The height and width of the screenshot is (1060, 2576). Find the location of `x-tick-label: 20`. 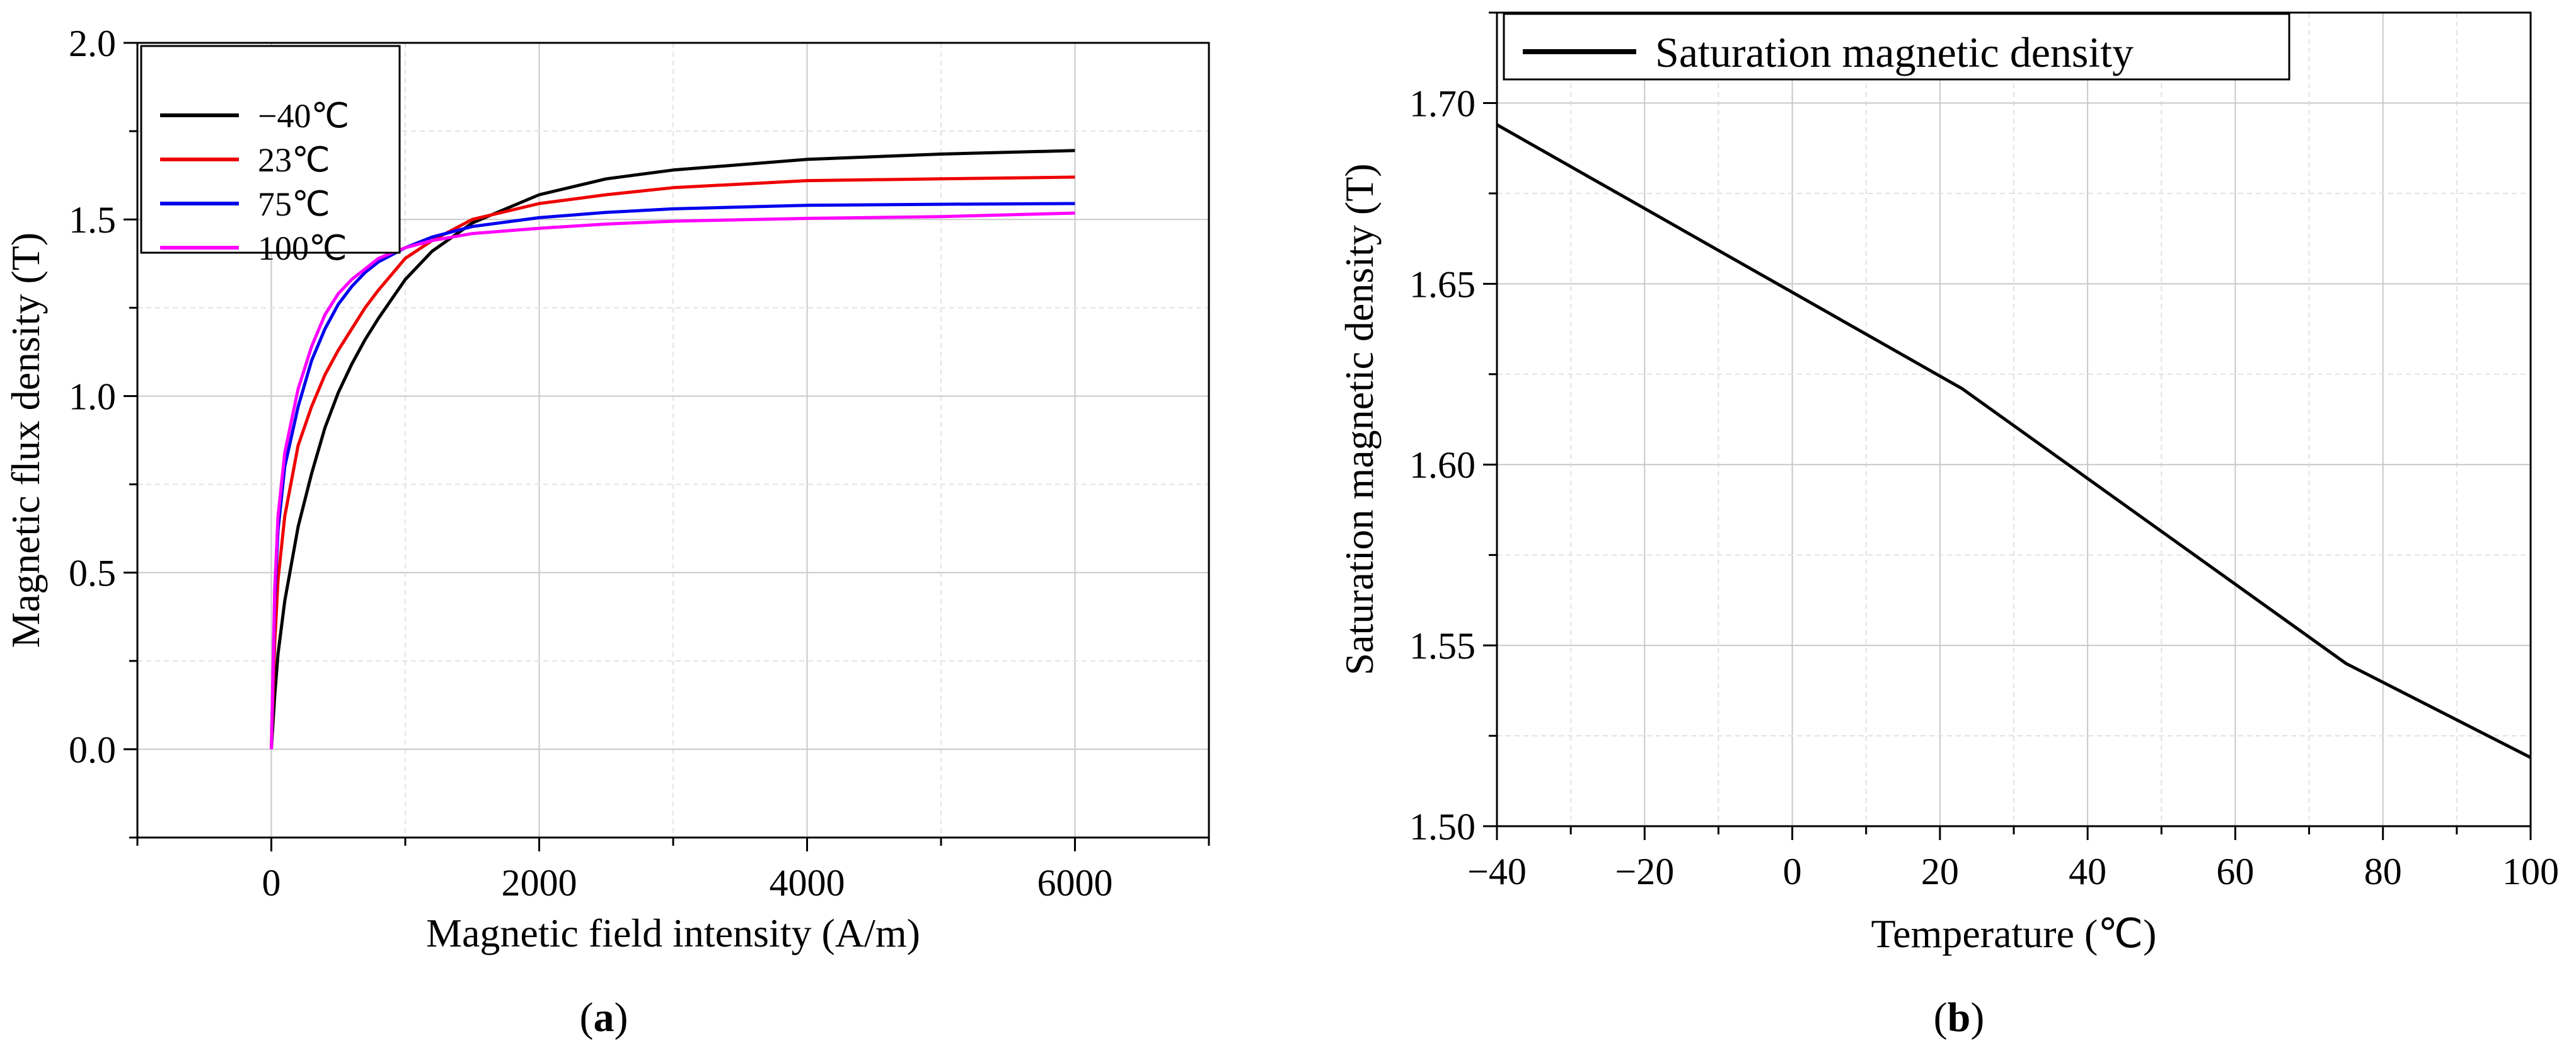

x-tick-label: 20 is located at coordinates (1940, 872).